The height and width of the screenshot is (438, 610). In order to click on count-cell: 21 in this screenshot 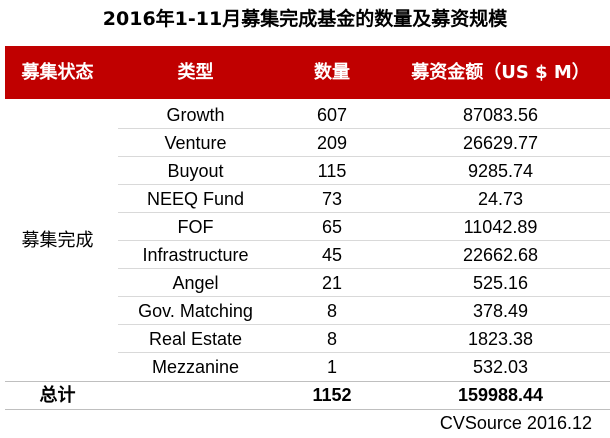, I will do `click(332, 283)`.